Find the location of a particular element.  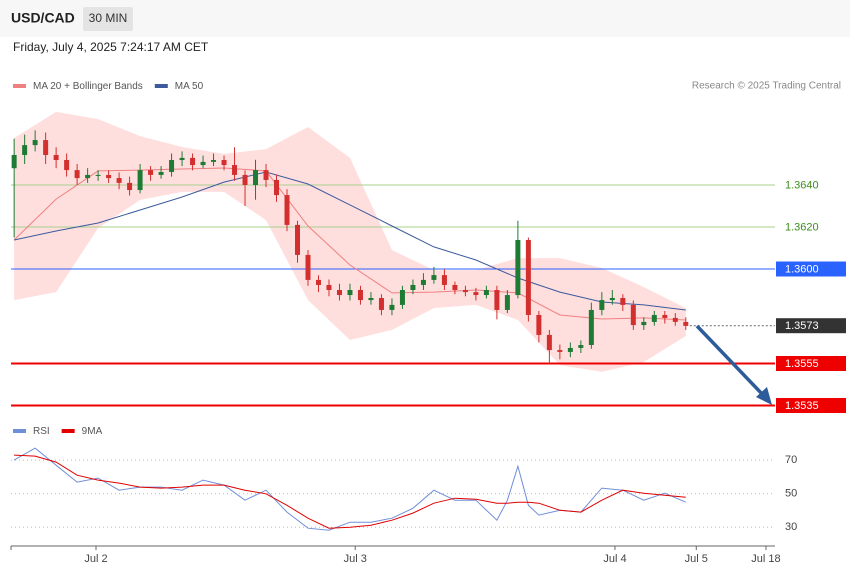

forecast-arrow is located at coordinates (733, 364).